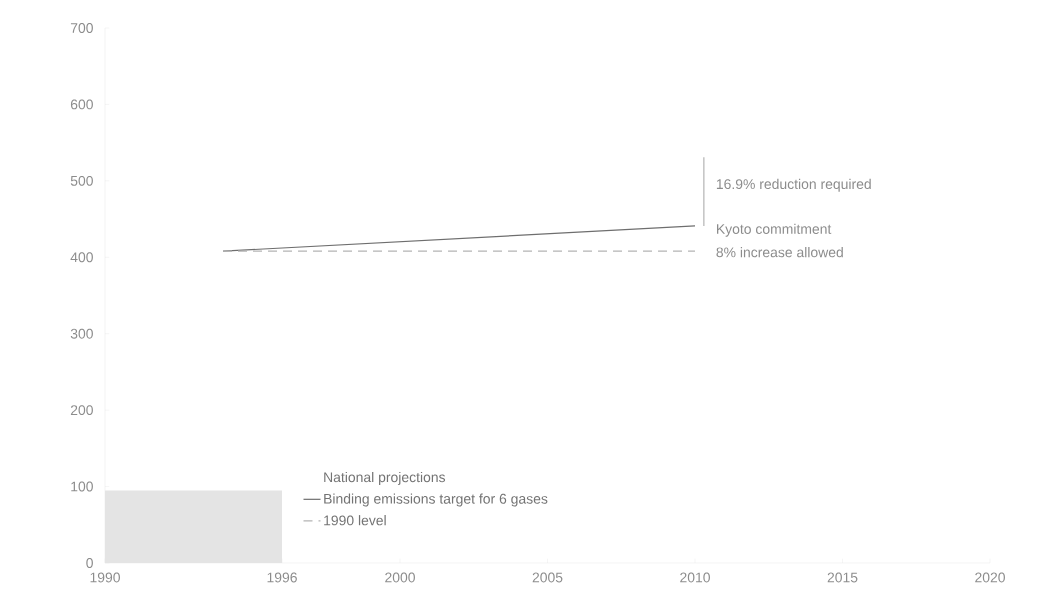  Describe the element at coordinates (282, 577) in the screenshot. I see `x-tick-label: 1996` at that location.